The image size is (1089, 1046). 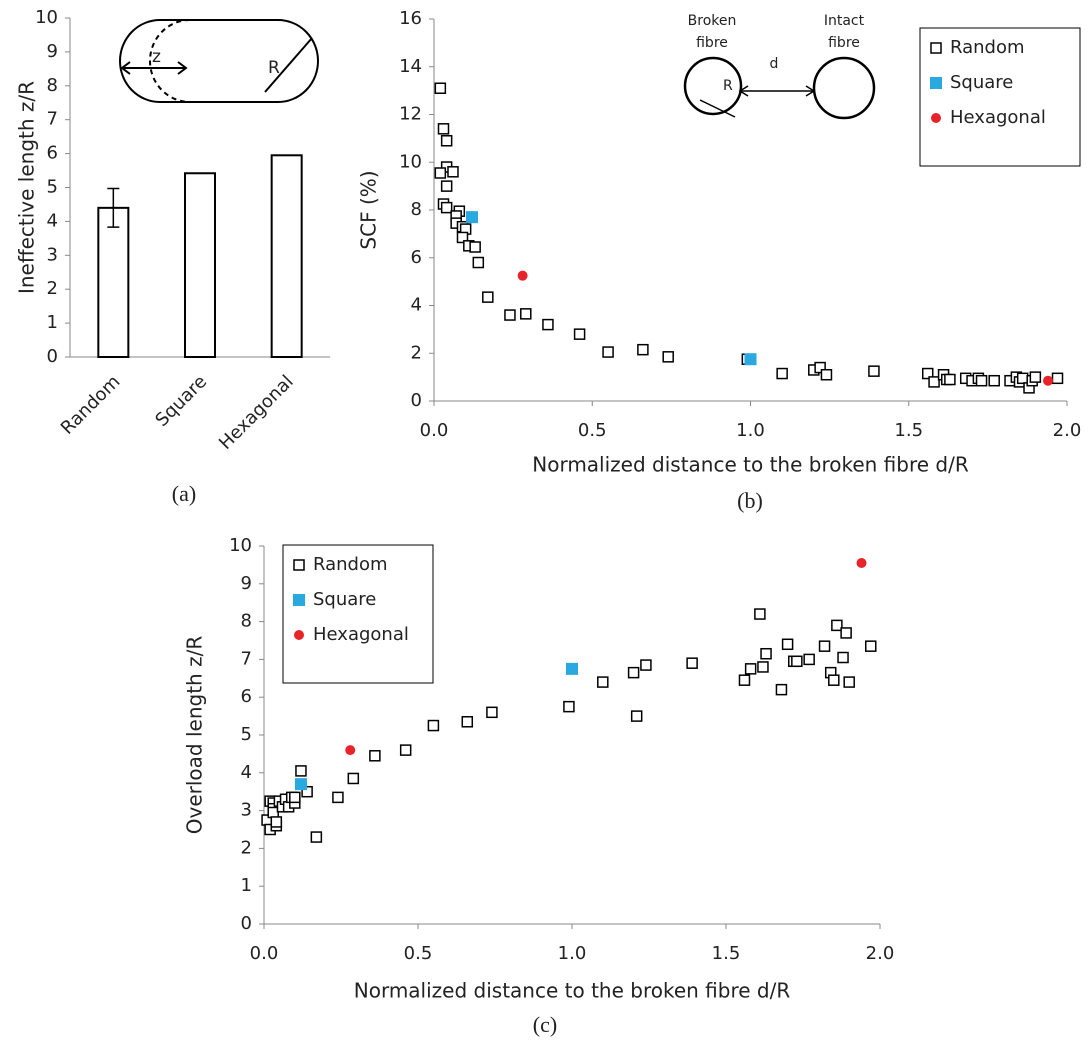 What do you see at coordinates (256, 412) in the screenshot?
I see `x-tick-label: Hexagonal` at bounding box center [256, 412].